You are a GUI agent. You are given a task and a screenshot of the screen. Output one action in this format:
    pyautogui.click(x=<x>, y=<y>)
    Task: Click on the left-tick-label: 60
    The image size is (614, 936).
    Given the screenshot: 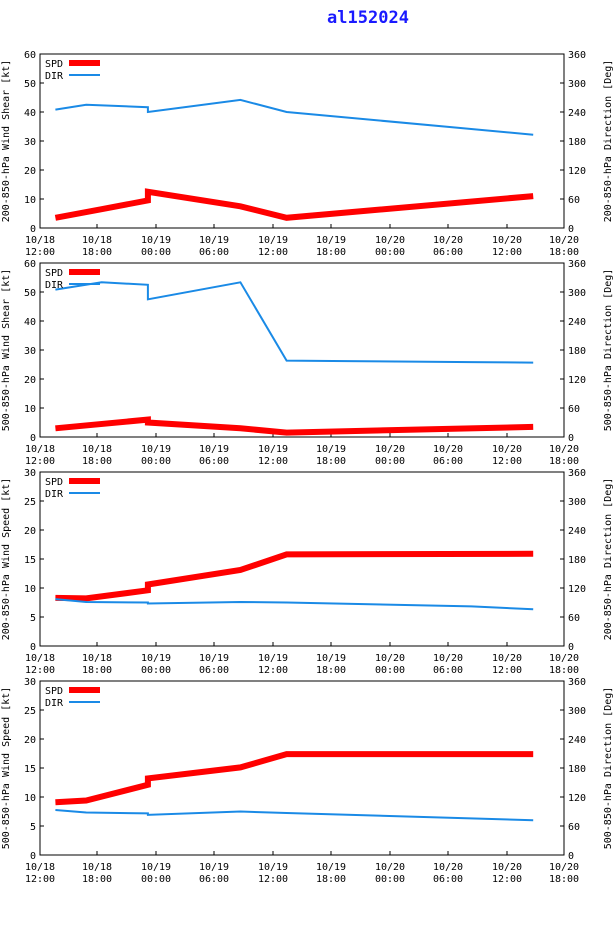 What is the action you would take?
    pyautogui.click(x=30, y=55)
    